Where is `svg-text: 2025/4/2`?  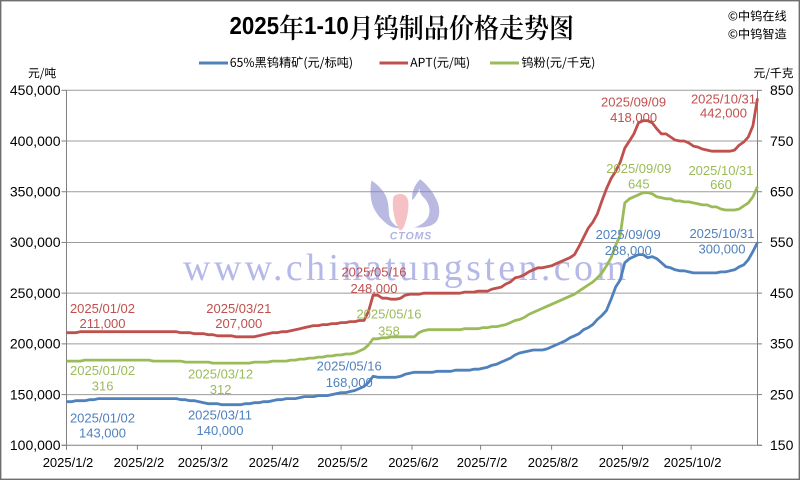 svg-text: 2025/4/2 is located at coordinates (274, 462).